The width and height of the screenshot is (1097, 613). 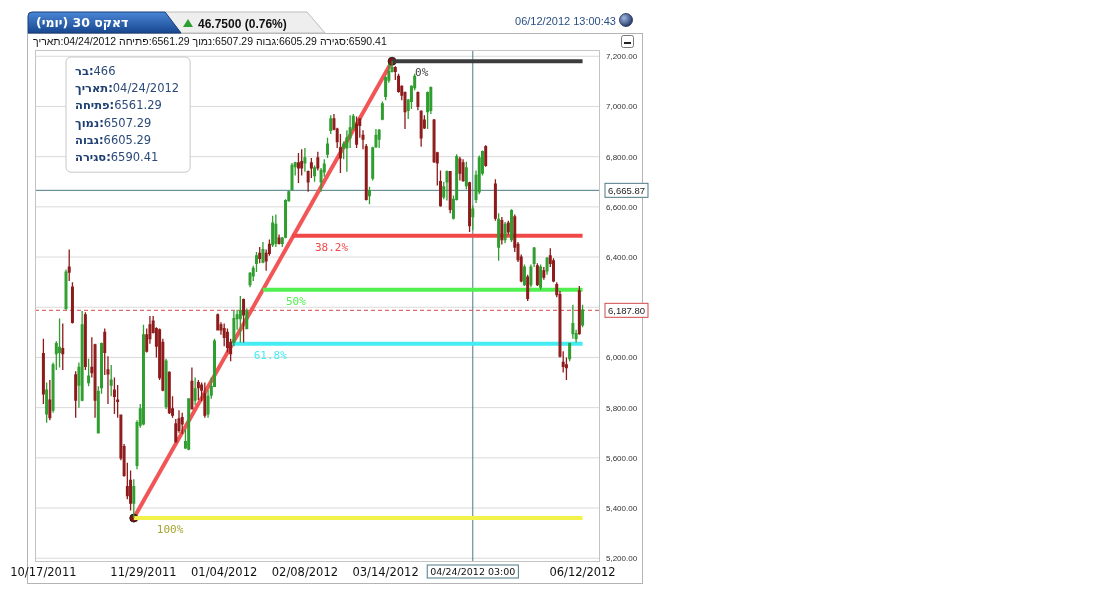 I want to click on y-tick-label: 6,000.00, so click(x=622, y=358).